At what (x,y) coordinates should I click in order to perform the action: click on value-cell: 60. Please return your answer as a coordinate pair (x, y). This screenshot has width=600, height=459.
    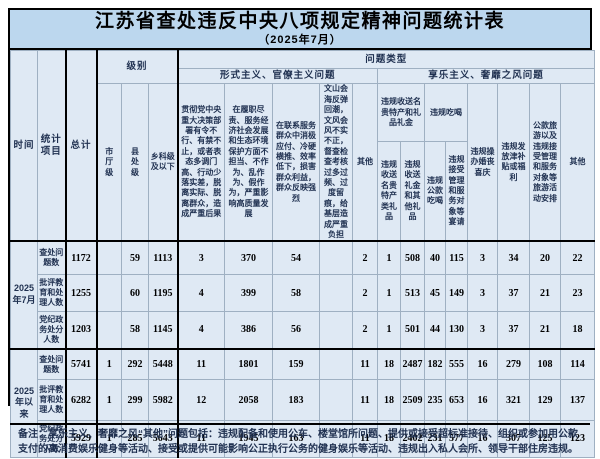
    Looking at the image, I should click on (135, 293).